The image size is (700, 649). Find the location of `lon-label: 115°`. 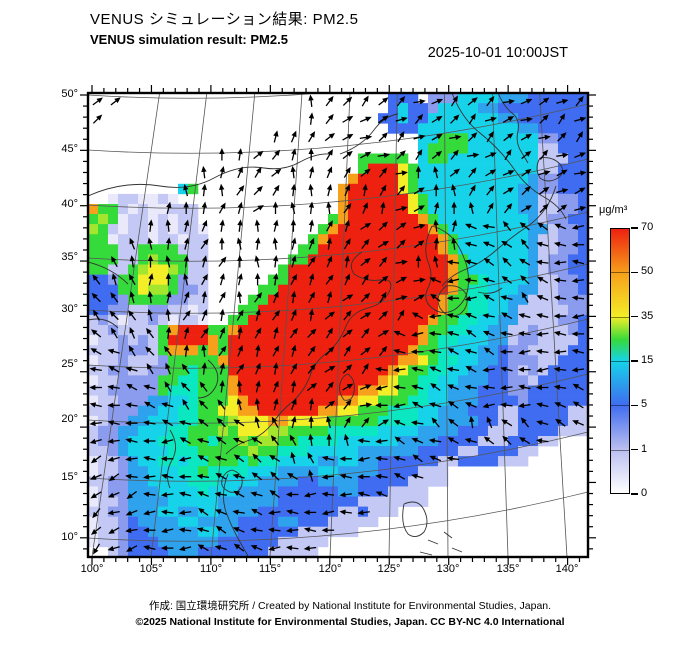

lon-label: 115° is located at coordinates (270, 569).